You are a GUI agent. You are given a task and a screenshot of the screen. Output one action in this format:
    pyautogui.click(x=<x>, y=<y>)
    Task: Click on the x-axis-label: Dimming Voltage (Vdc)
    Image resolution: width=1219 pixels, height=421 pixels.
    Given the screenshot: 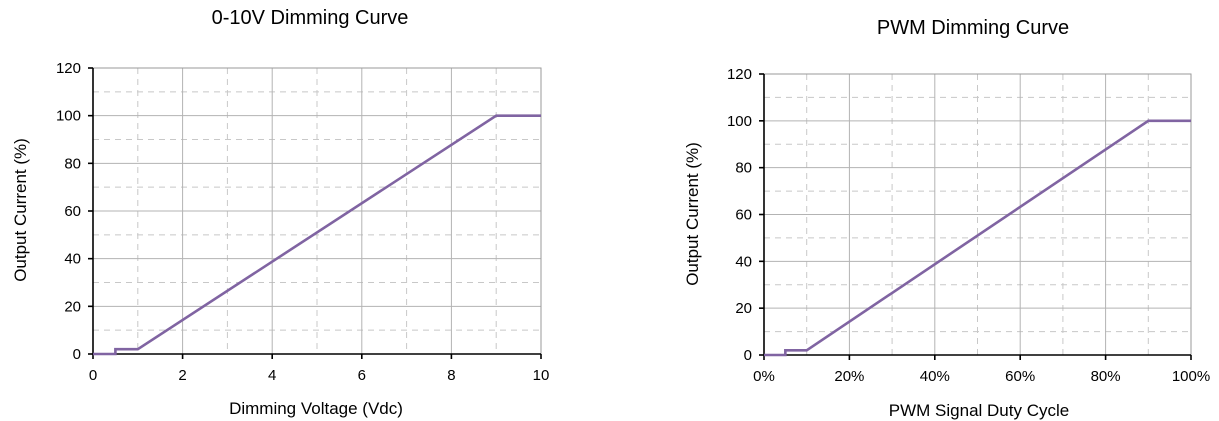 What is the action you would take?
    pyautogui.click(x=316, y=408)
    